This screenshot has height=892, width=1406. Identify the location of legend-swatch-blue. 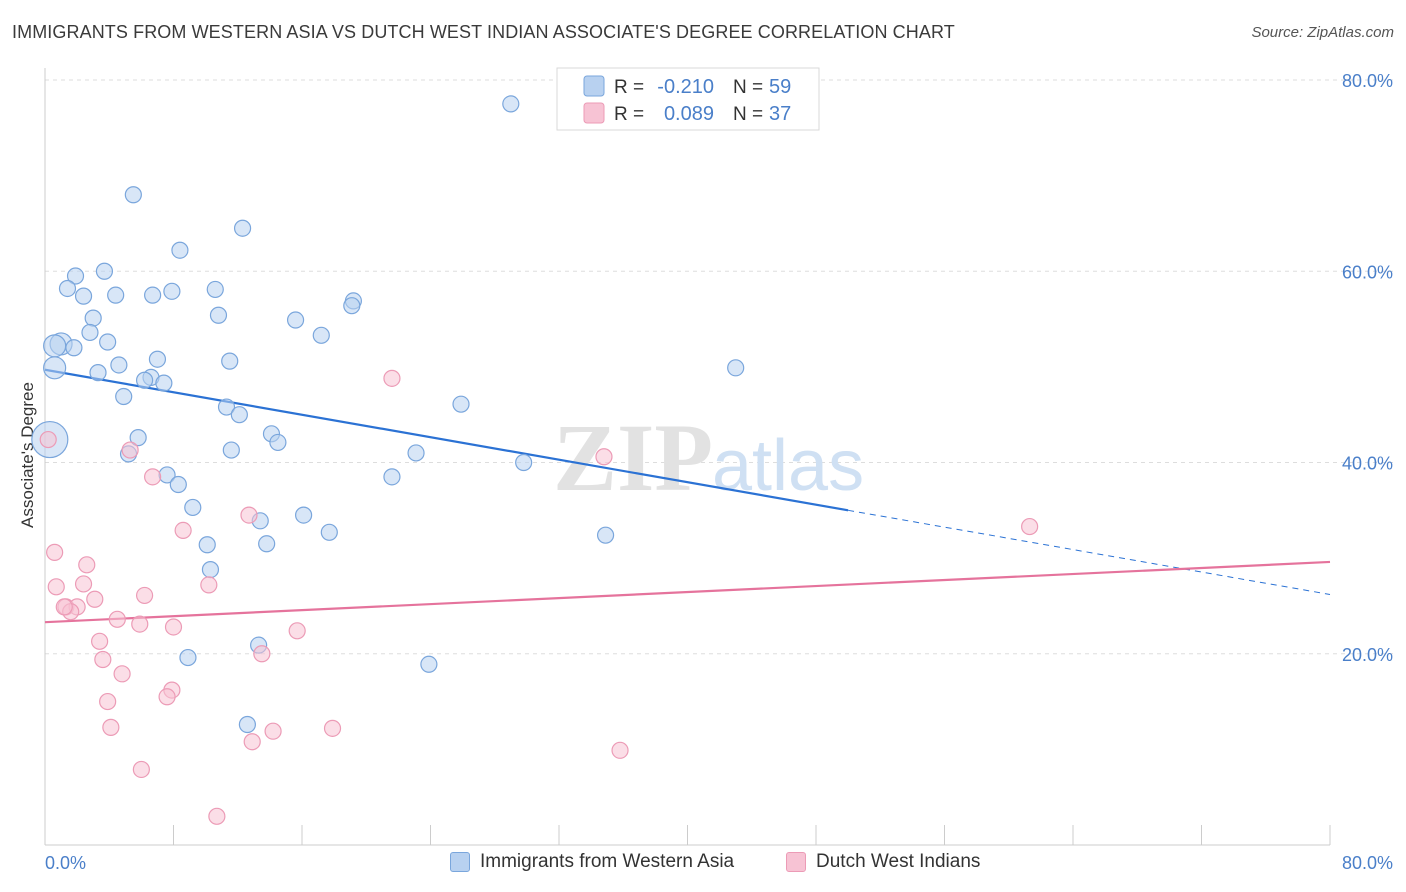
(460, 862).